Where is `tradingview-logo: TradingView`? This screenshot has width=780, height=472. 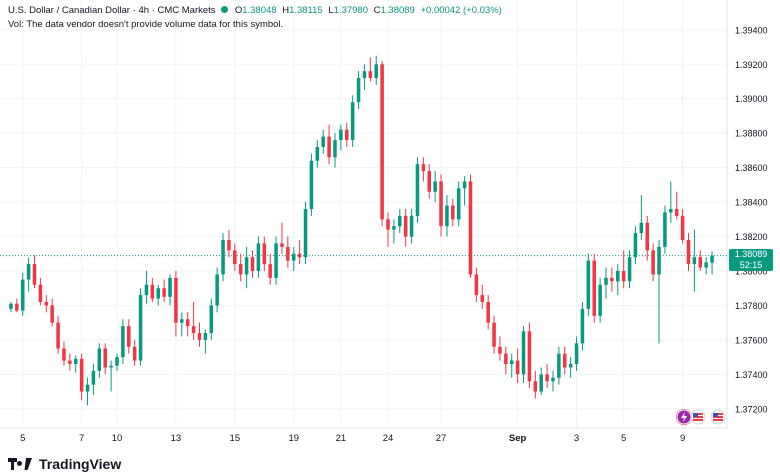
tradingview-logo: TradingView is located at coordinates (64, 464).